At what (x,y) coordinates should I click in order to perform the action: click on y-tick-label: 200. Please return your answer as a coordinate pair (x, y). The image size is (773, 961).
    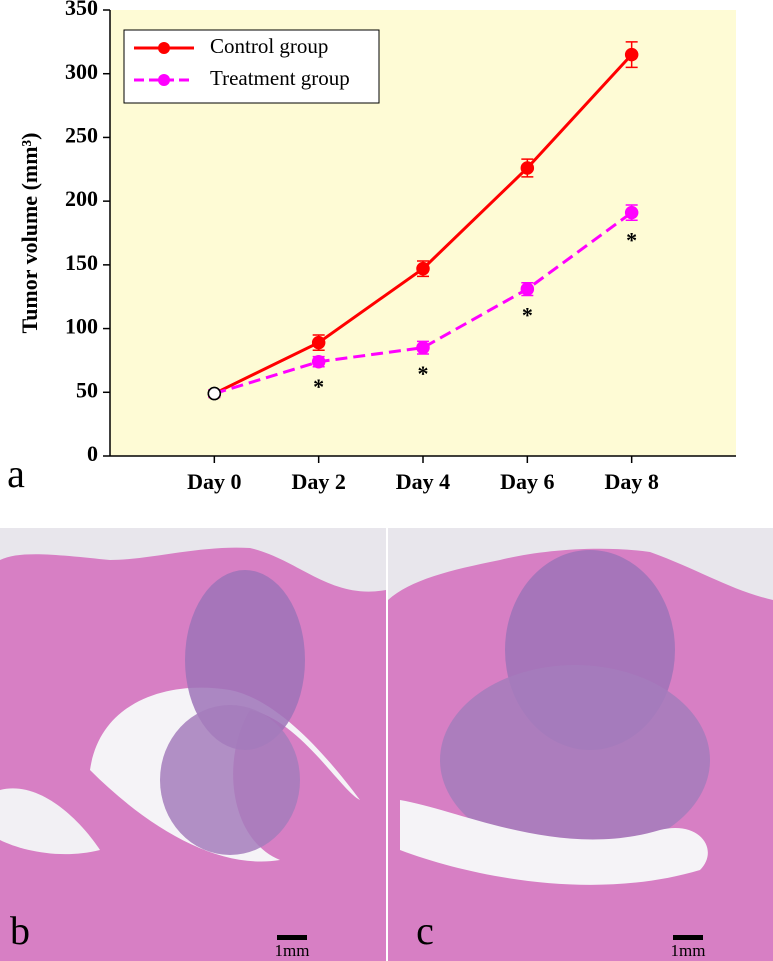
    Looking at the image, I should click on (81, 198).